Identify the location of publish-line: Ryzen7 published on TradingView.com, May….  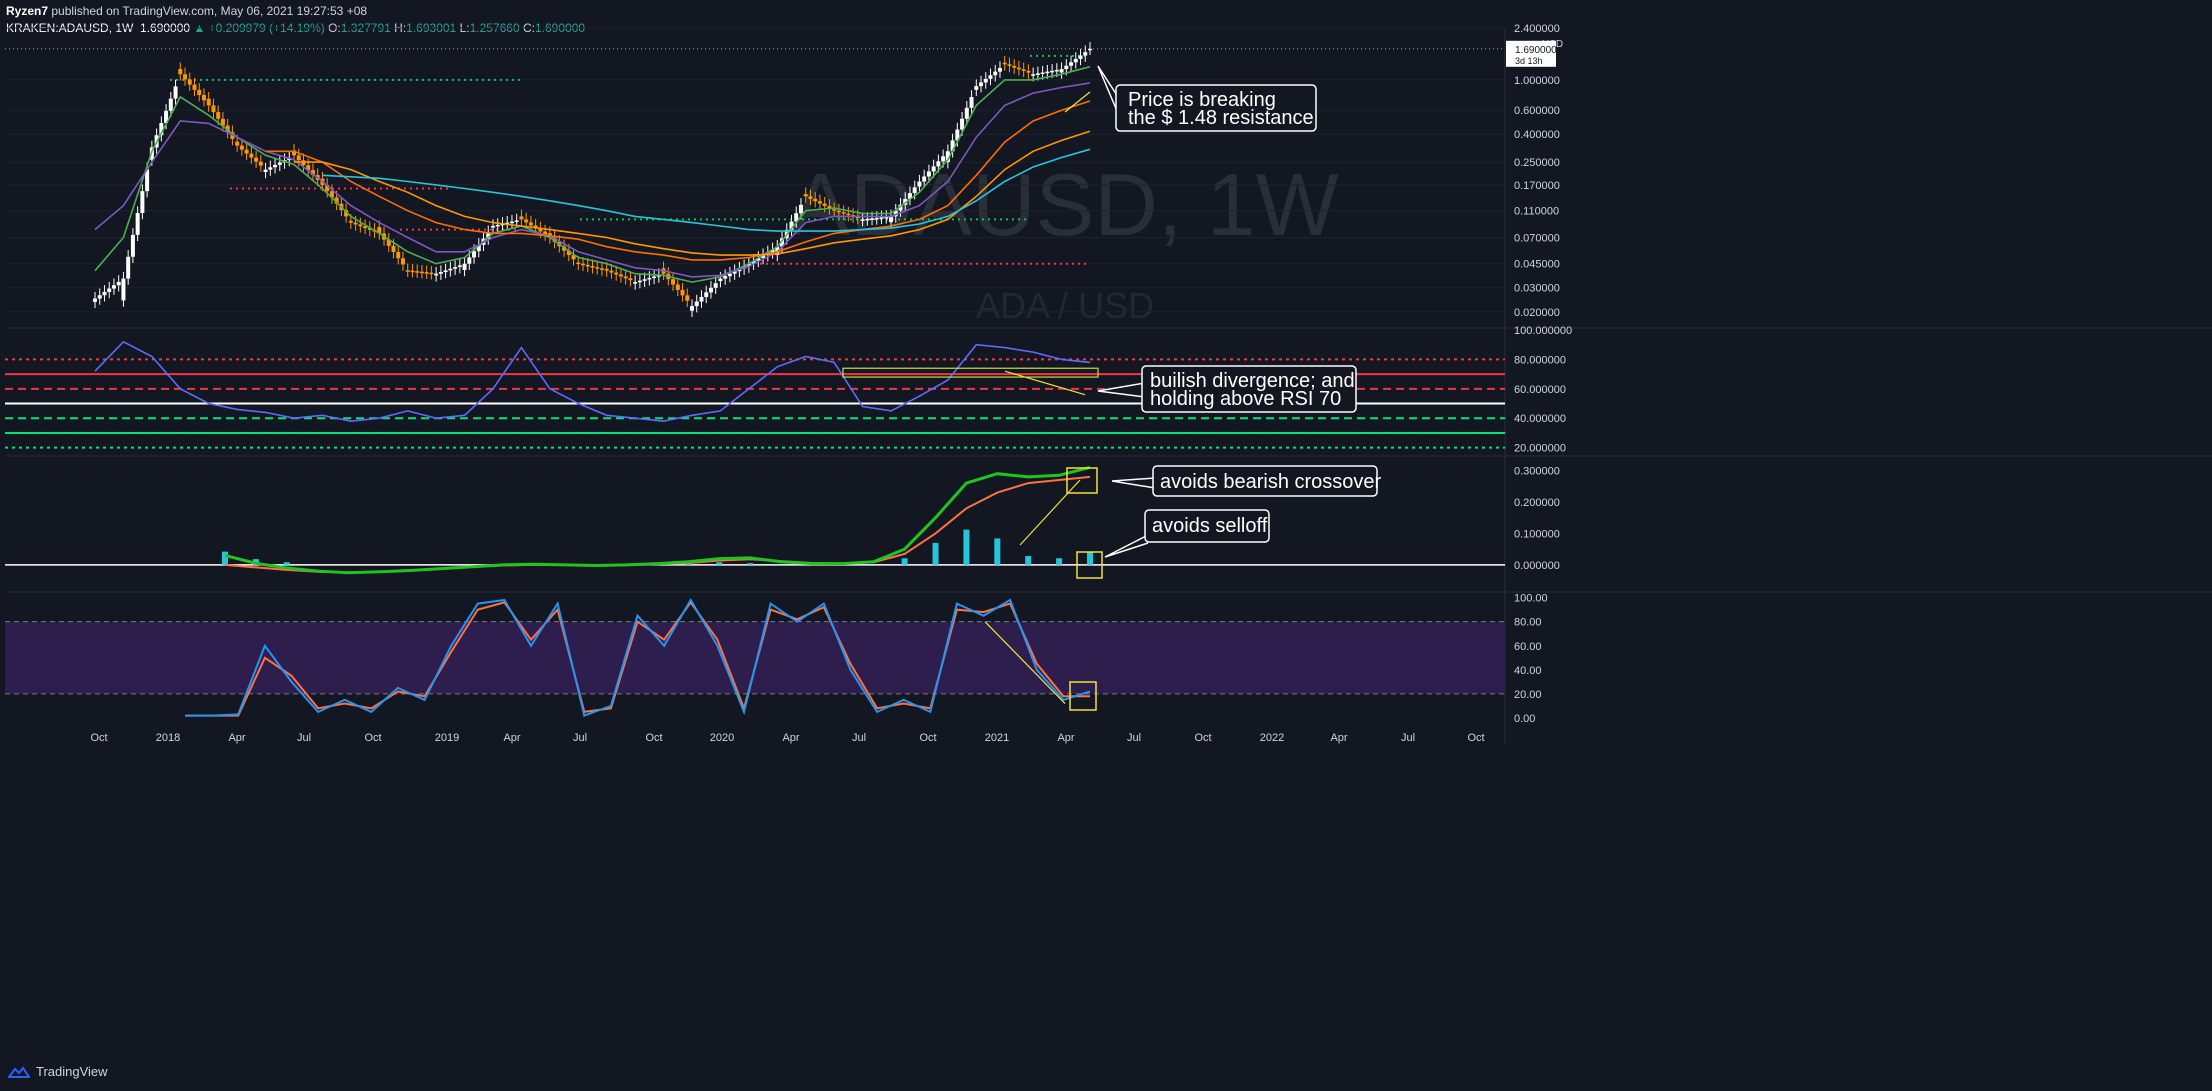
(295, 11).